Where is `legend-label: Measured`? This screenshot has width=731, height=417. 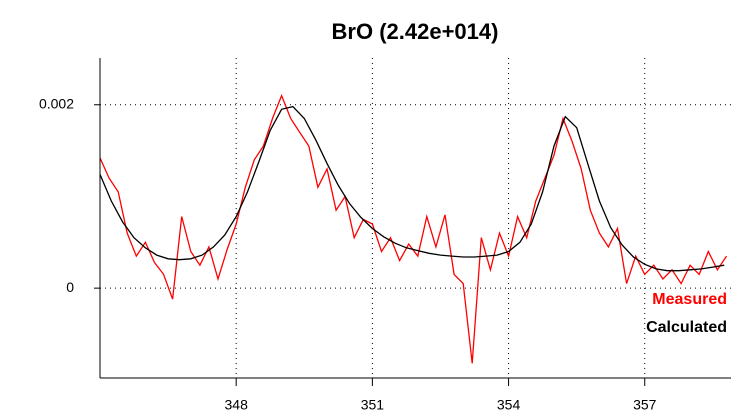
legend-label: Measured is located at coordinates (689, 299).